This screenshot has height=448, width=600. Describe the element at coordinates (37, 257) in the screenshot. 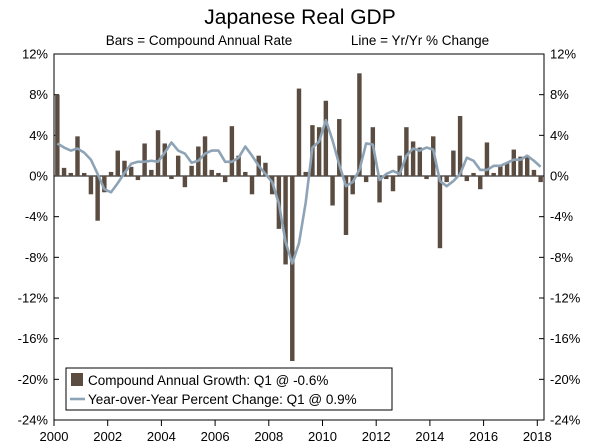

I see `y-tick-label-left: -8%` at that location.